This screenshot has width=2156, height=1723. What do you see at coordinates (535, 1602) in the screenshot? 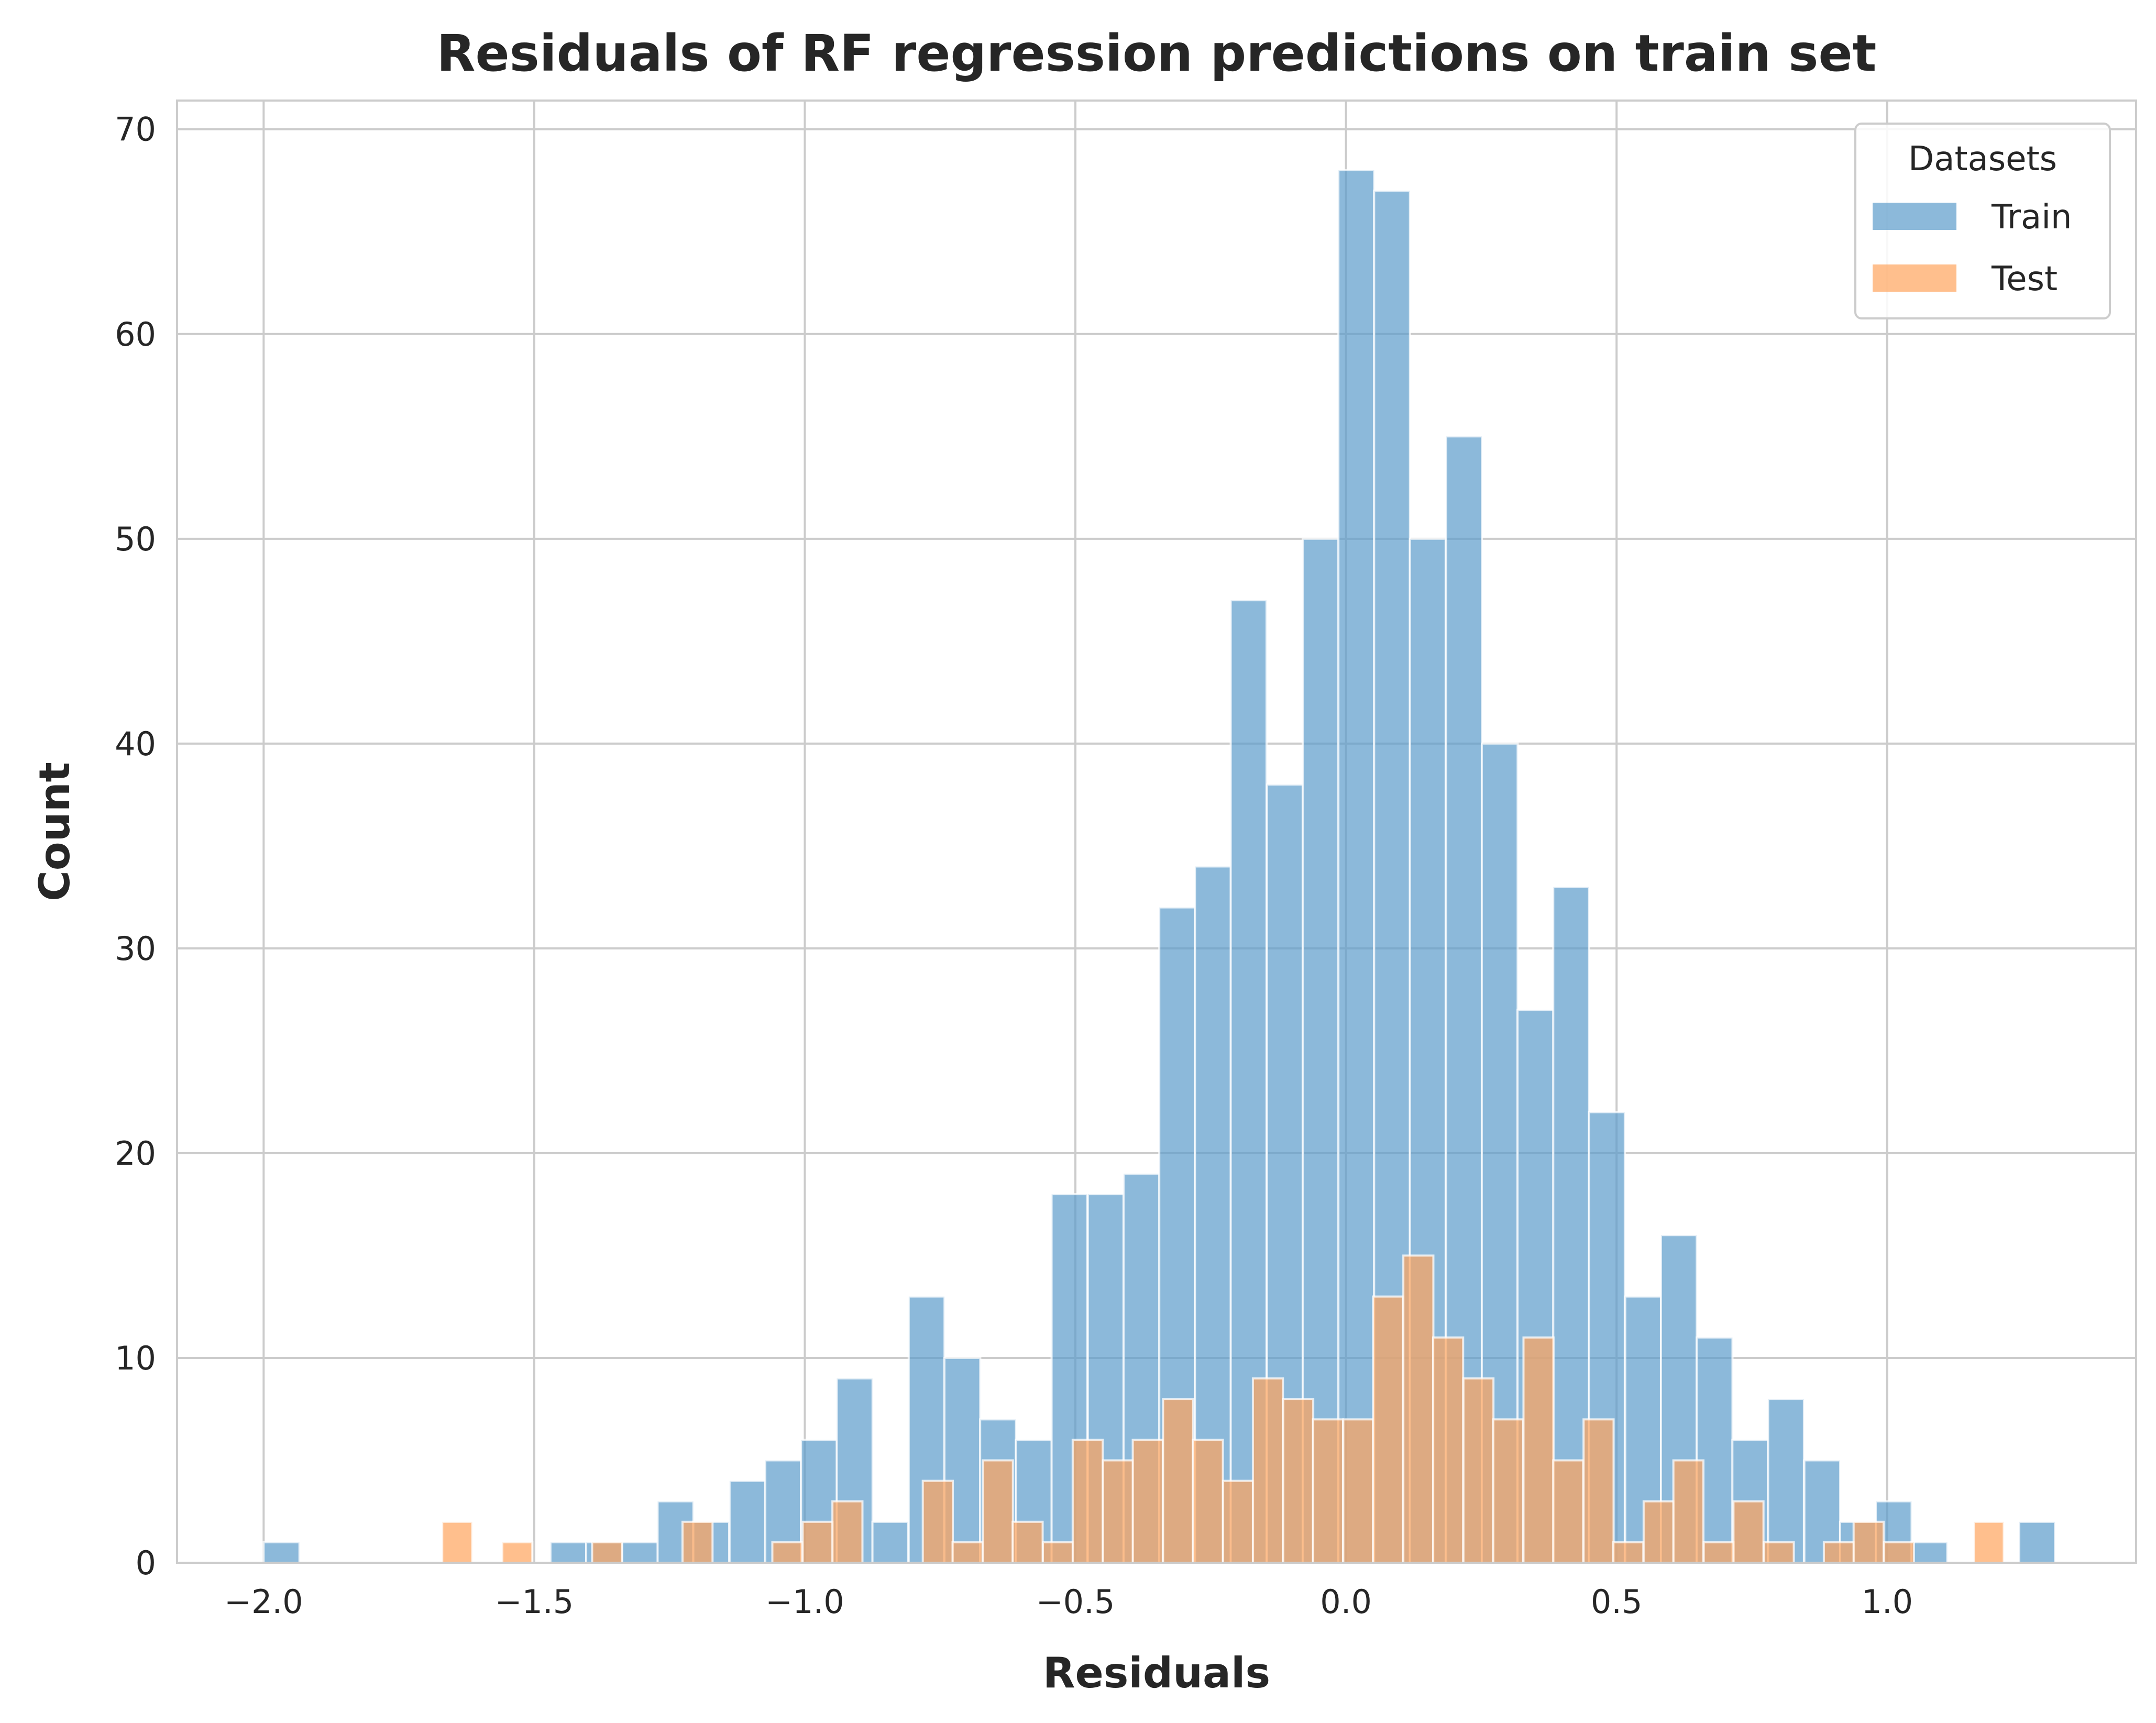
I see `x-tick-label: −1.5` at bounding box center [535, 1602].